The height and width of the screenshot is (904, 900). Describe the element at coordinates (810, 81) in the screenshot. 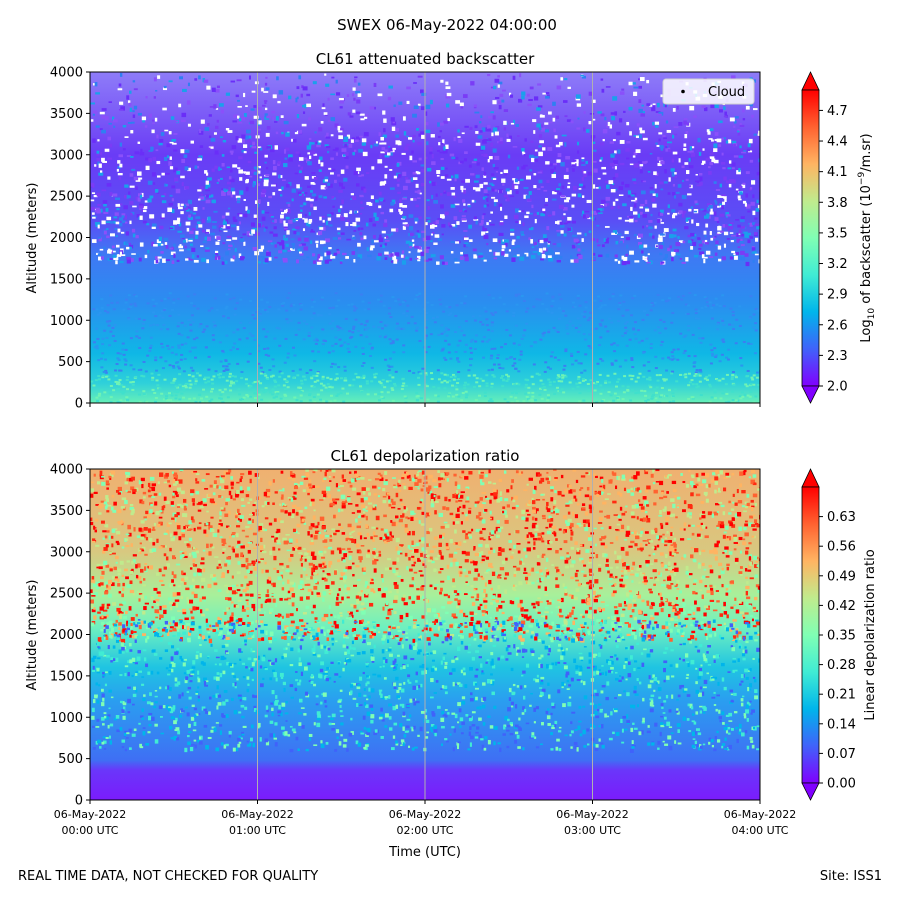

I see `backscatter-colorbar-extend-top` at that location.